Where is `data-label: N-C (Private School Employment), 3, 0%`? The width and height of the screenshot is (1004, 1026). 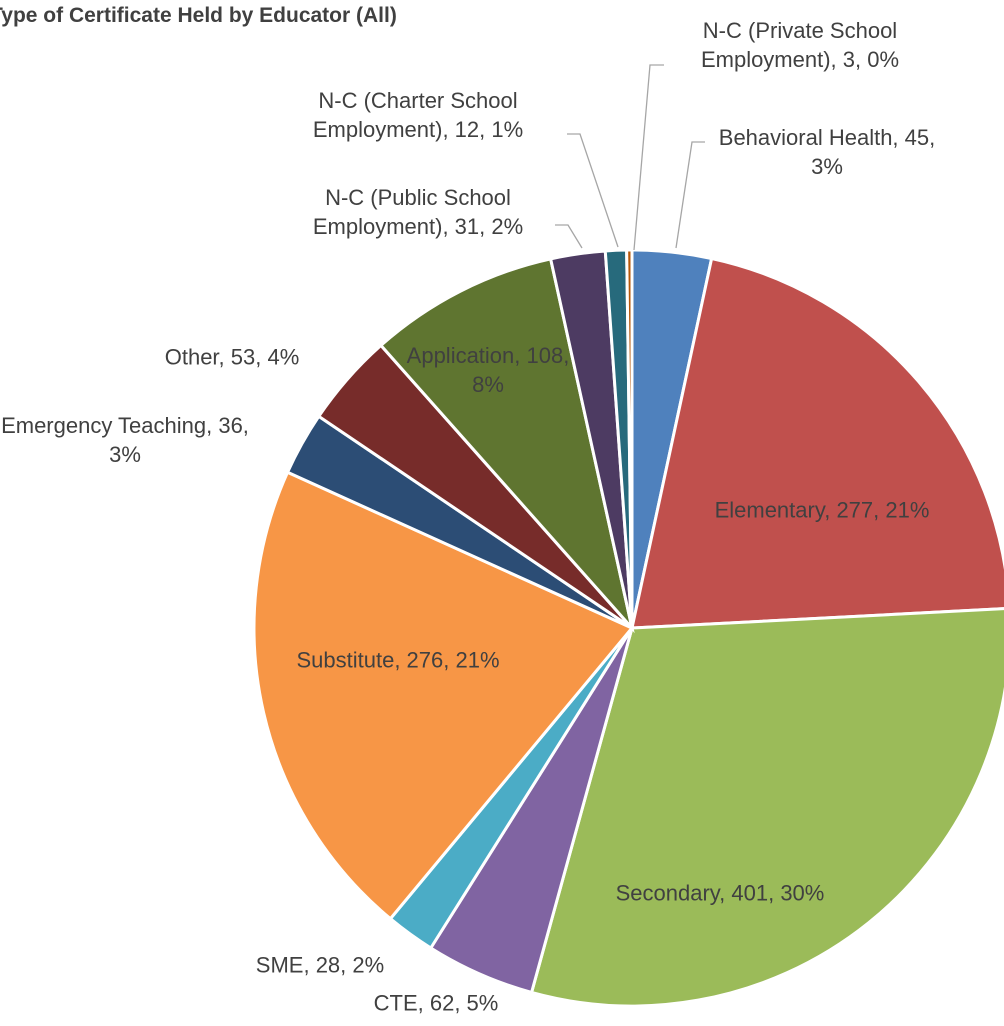 data-label: N-C (Private School Employment), 3, 0% is located at coordinates (800, 45).